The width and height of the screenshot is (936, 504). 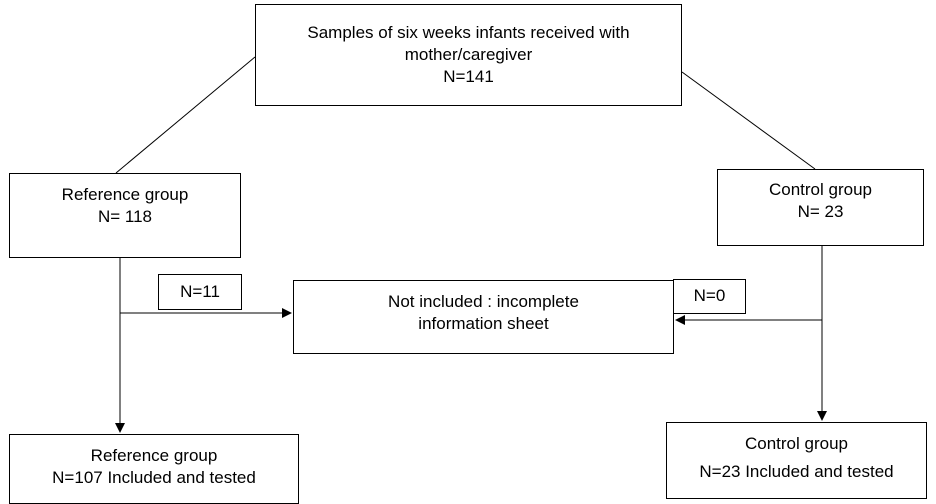 I want to click on control-group-title: Control group, so click(x=820, y=189).